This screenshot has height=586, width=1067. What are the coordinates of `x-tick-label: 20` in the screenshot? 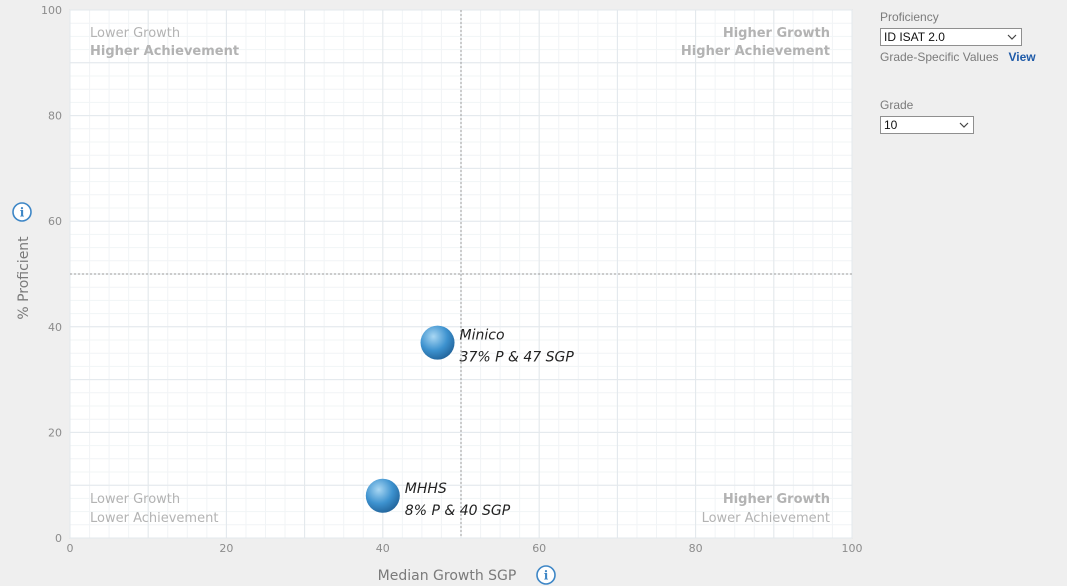 It's located at (226, 548).